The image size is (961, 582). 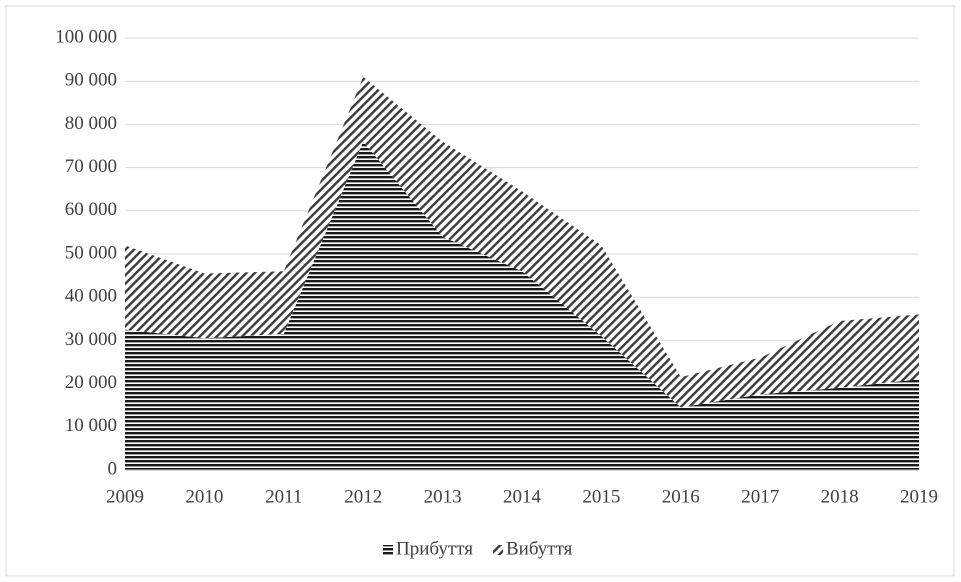 I want to click on x-tick-label: 2012, so click(x=363, y=496).